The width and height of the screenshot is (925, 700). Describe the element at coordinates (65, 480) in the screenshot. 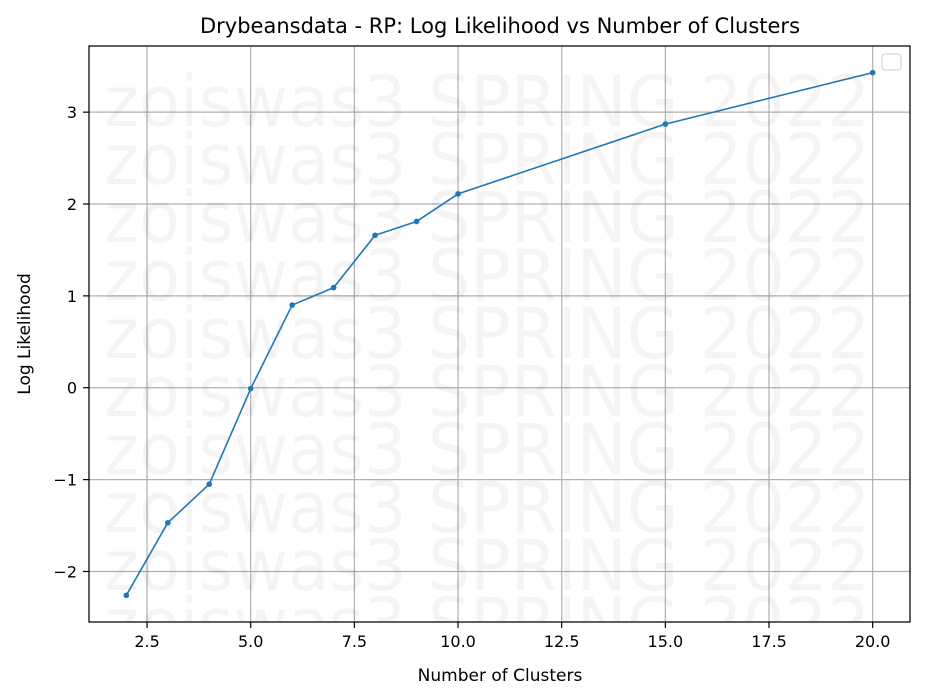

I see `y-tick-label: −1` at that location.